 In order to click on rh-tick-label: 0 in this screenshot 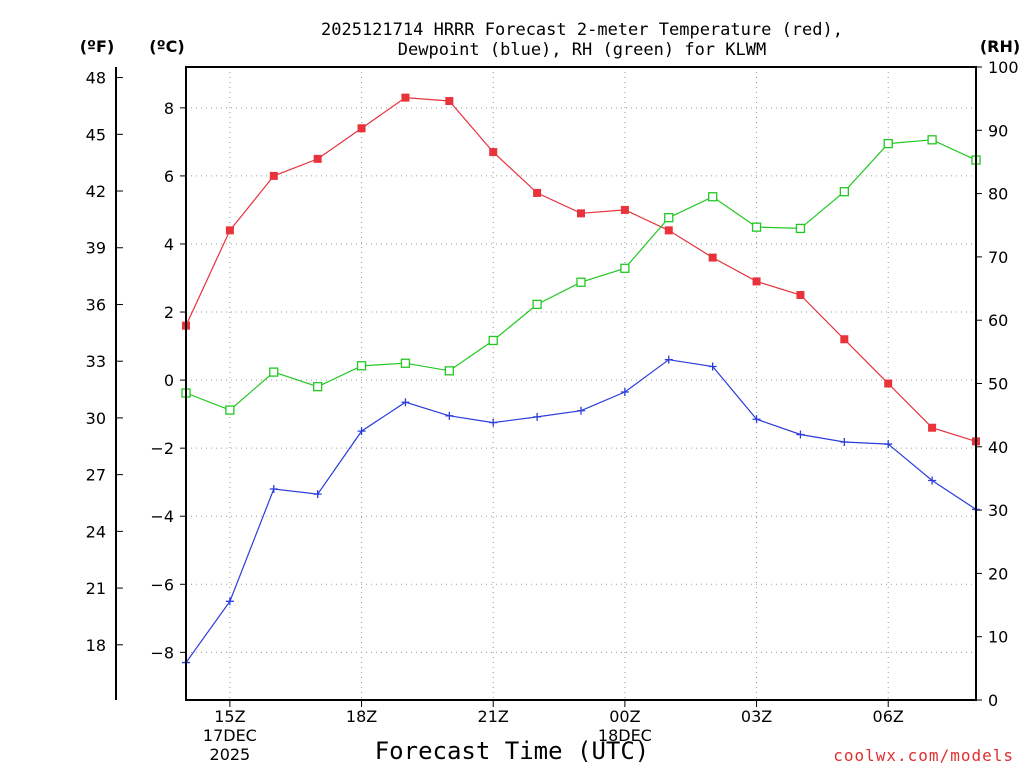, I will do `click(993, 700)`.